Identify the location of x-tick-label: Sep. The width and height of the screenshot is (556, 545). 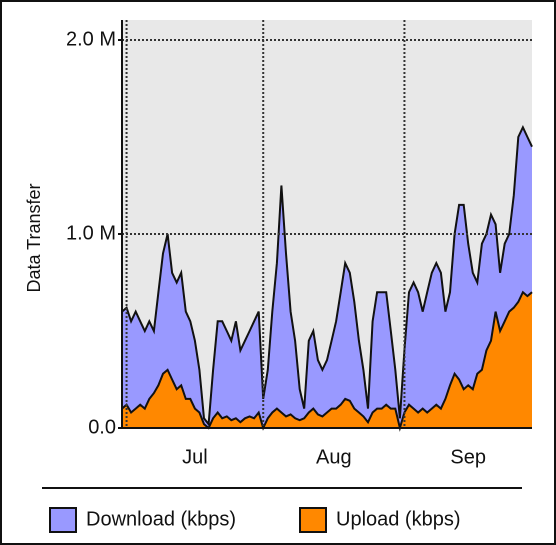
(468, 457).